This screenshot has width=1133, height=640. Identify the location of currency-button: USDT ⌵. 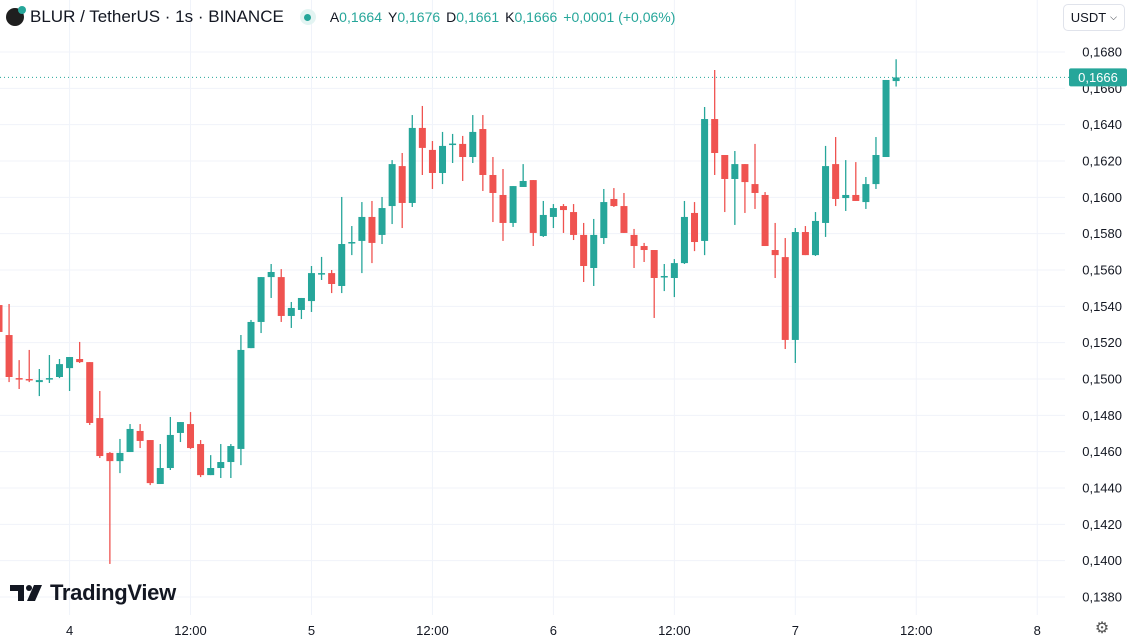
(1093, 17).